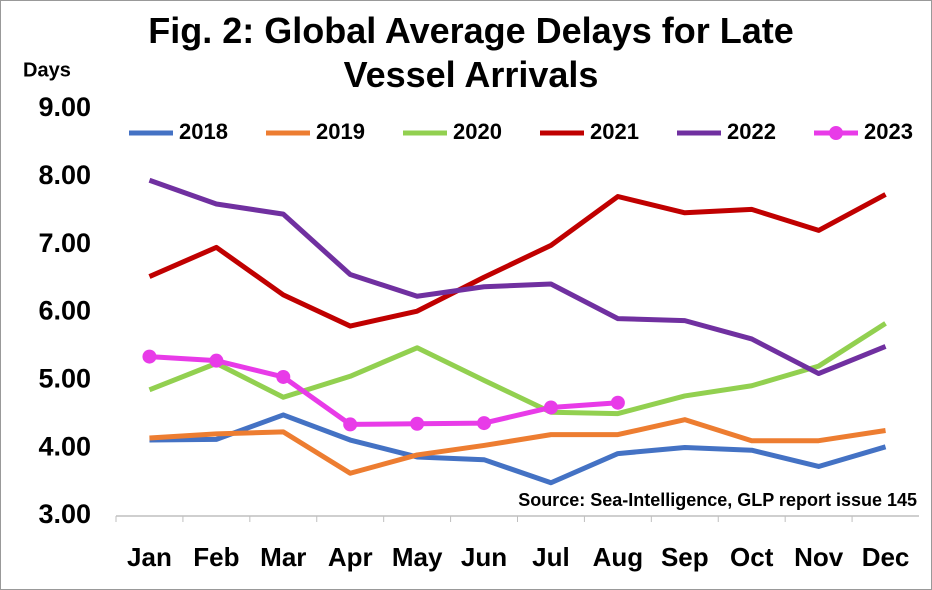 The image size is (932, 590). What do you see at coordinates (149, 557) in the screenshot?
I see `x-tick-label: Jan` at bounding box center [149, 557].